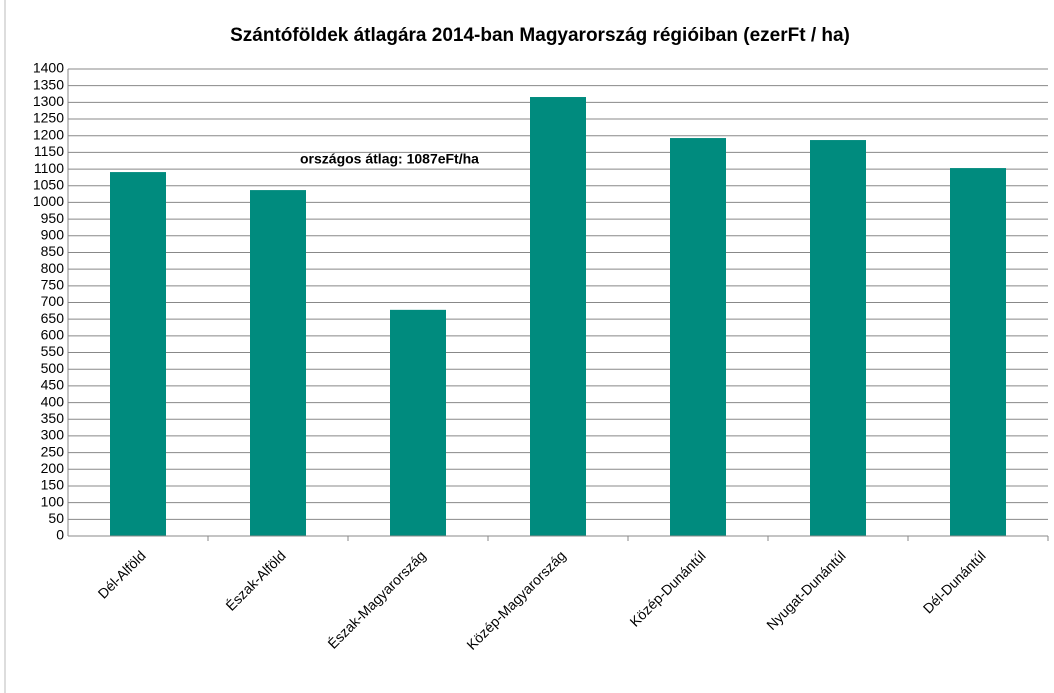 The height and width of the screenshot is (693, 1054). I want to click on y-tick-label: 200, so click(53, 468).